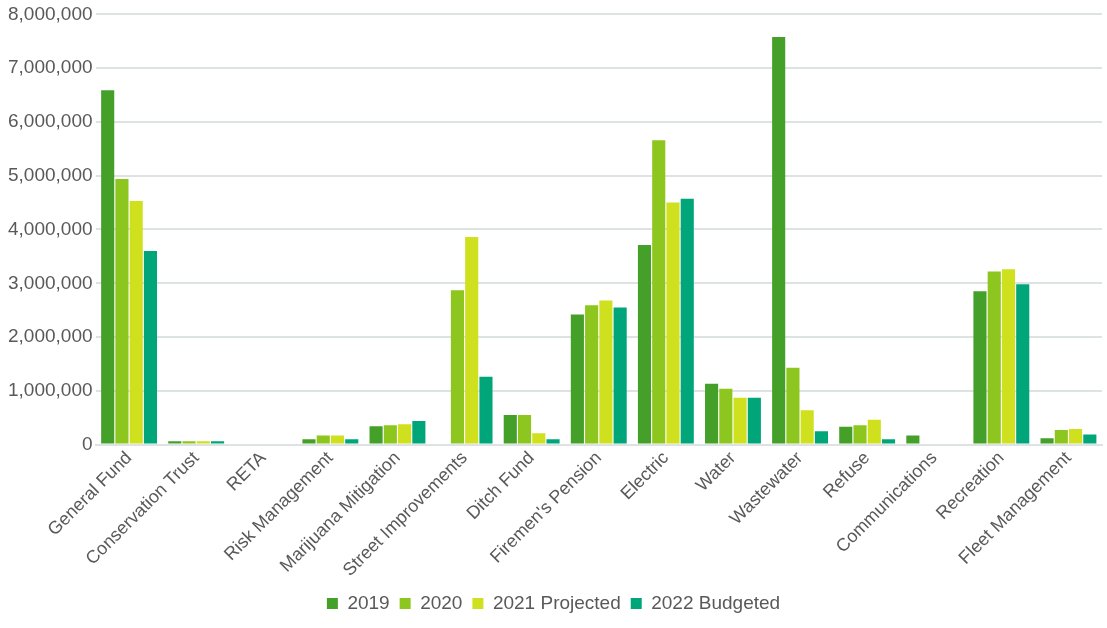 This screenshot has width=1107, height=628. Describe the element at coordinates (50, 174) in the screenshot. I see `y-tick-label: 5,000,000` at that location.